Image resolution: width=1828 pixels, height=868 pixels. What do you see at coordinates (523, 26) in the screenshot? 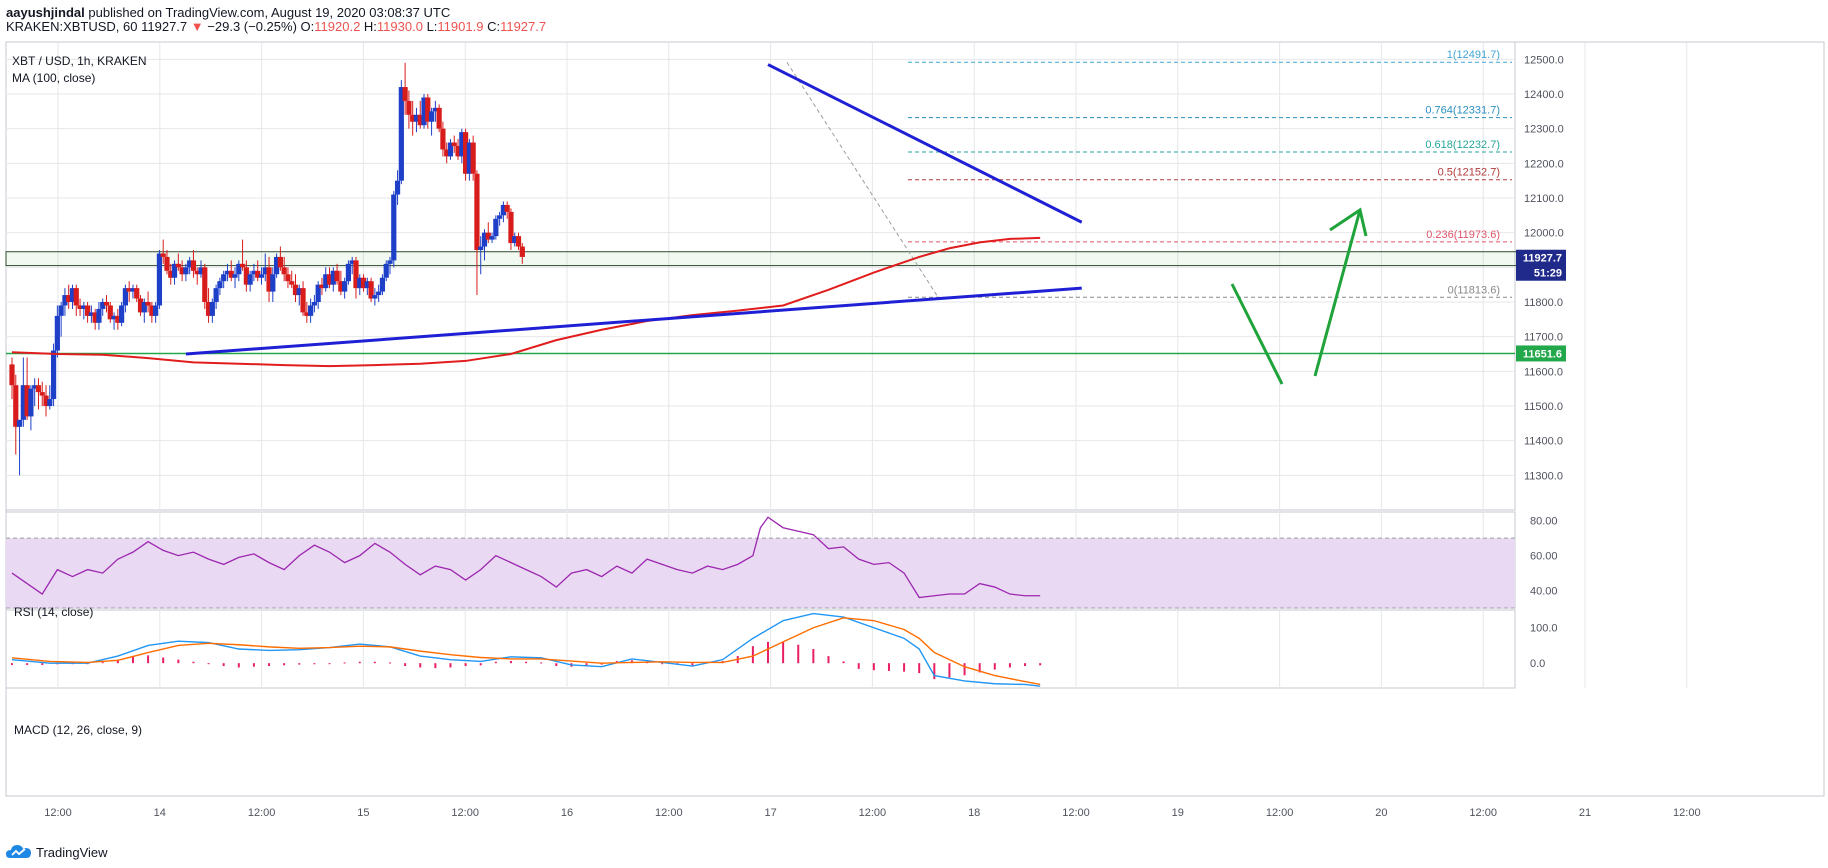
I see `close-value: 11927.7` at bounding box center [523, 26].